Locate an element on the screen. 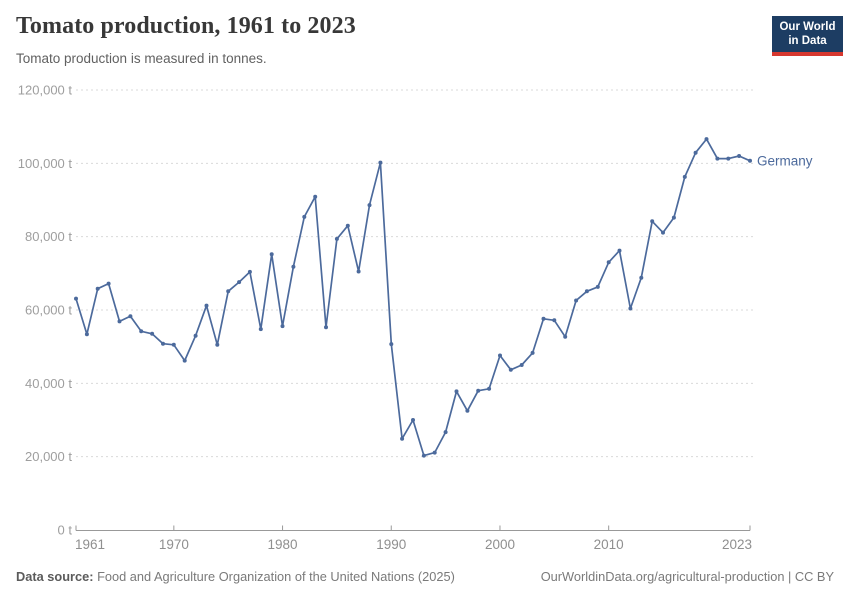 Image resolution: width=850 pixels, height=600 pixels. x-axis-label: 1970 is located at coordinates (174, 544).